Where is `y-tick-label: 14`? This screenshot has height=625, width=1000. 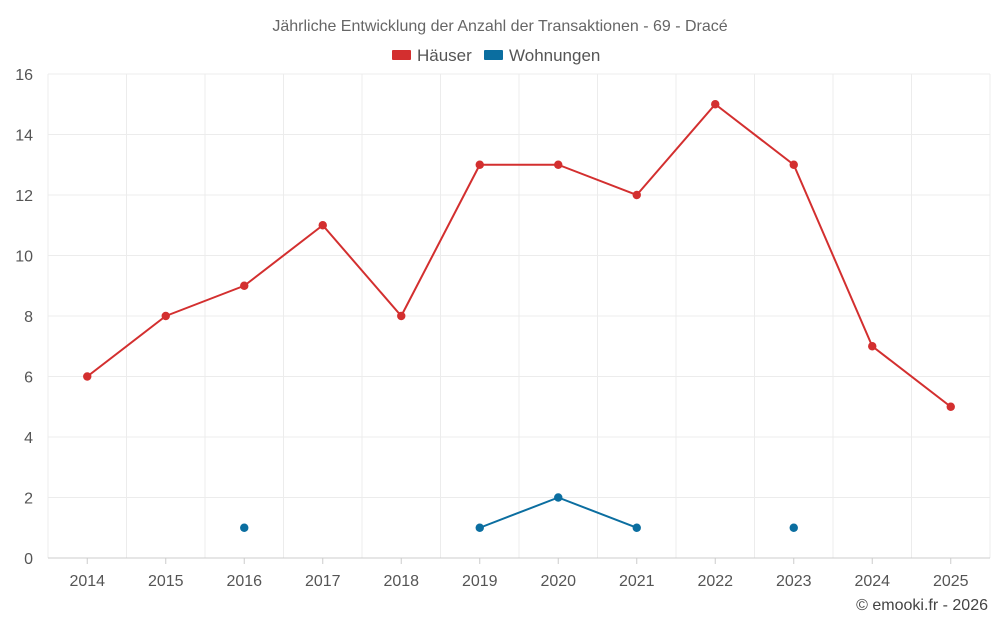 y-tick-label: 14 is located at coordinates (24, 136).